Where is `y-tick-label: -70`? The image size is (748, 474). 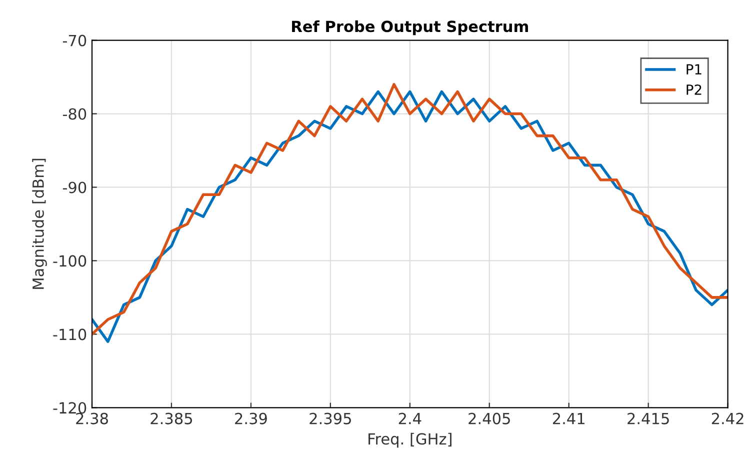
y-tick-label: -70 is located at coordinates (74, 40).